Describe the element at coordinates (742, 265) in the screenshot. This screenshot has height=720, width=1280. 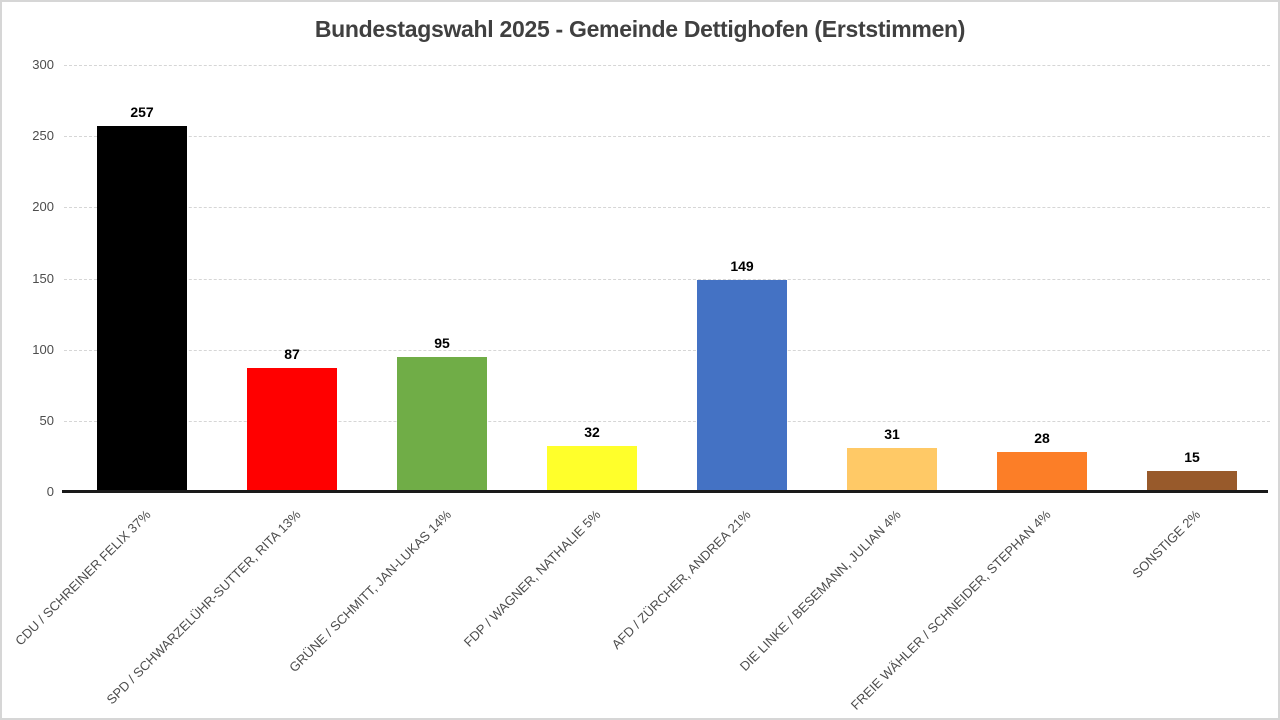
I see `bar-value-label: 149` at that location.